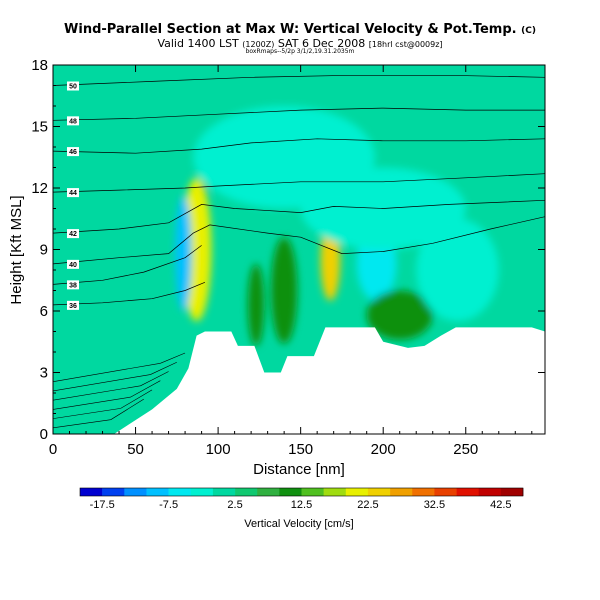 The height and width of the screenshot is (600, 600). I want to click on colorbar-tick-label: 2.5, so click(234, 505).